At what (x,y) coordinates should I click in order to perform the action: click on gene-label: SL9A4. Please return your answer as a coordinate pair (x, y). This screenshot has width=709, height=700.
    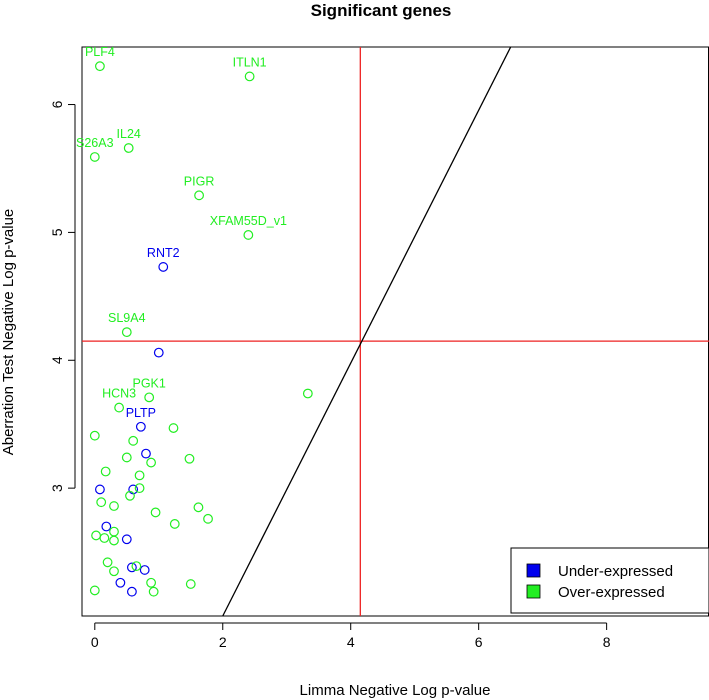
    Looking at the image, I should click on (127, 318).